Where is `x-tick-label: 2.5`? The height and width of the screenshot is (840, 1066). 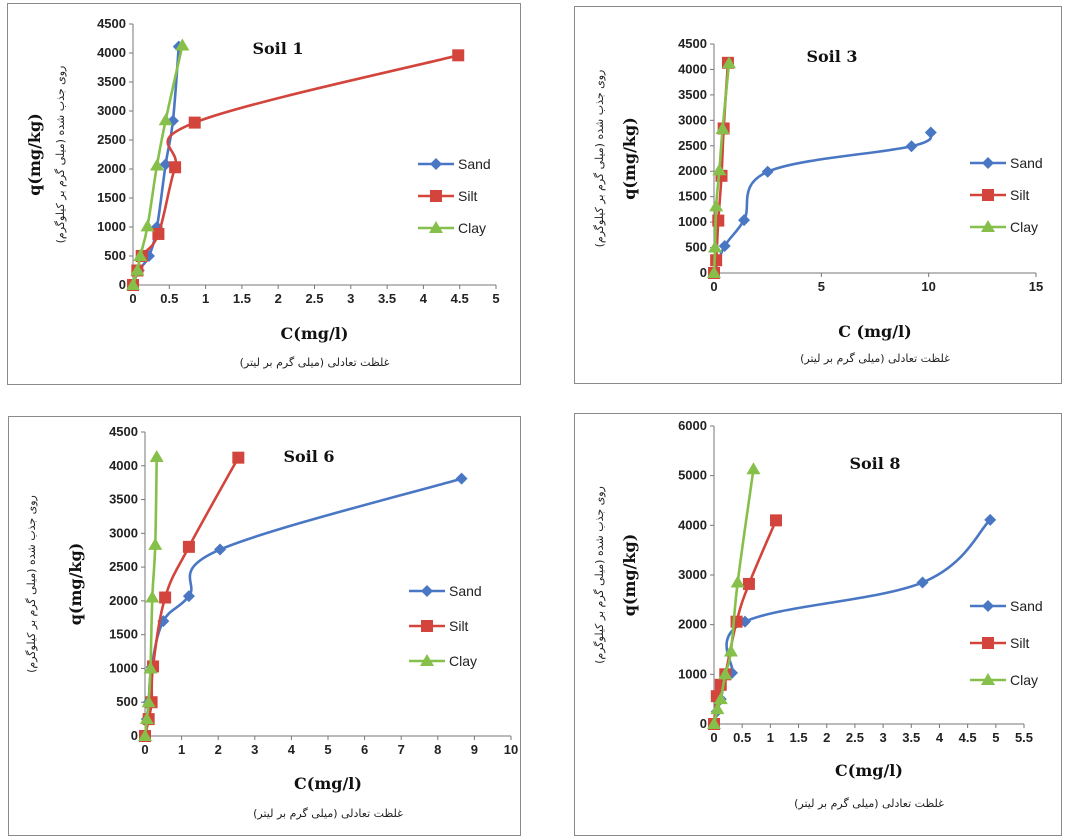
x-tick-label: 2.5 is located at coordinates (314, 298).